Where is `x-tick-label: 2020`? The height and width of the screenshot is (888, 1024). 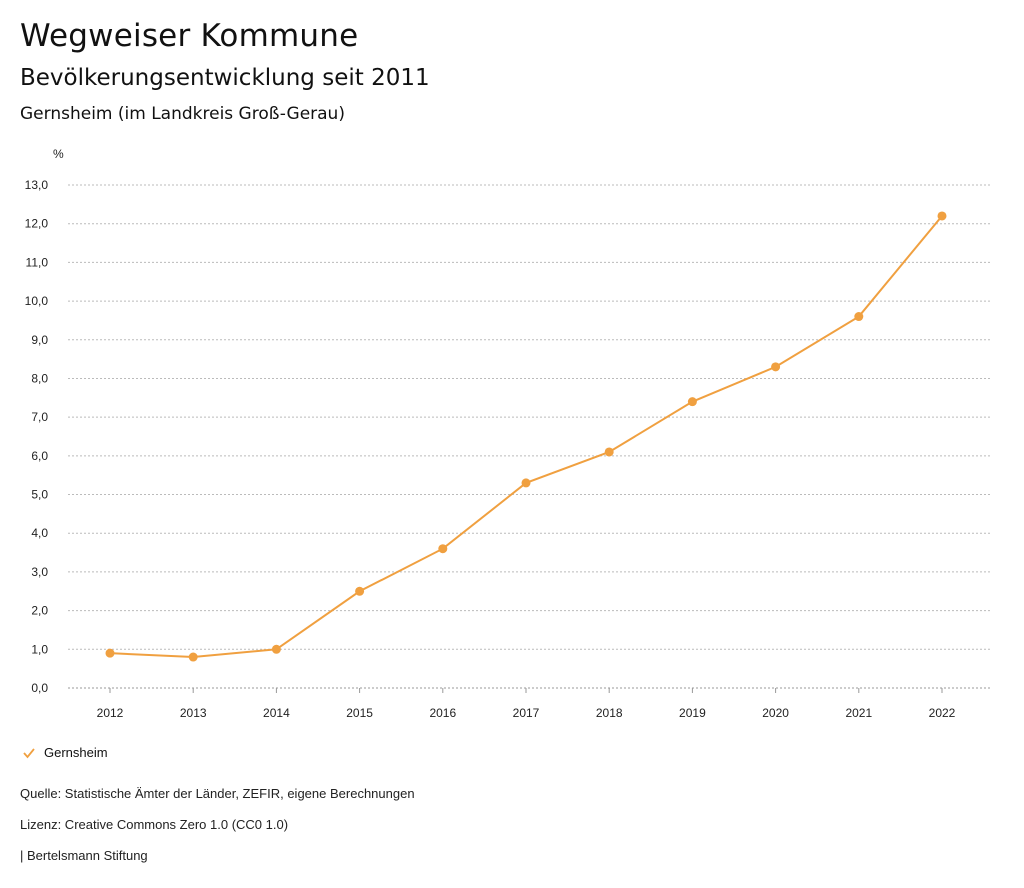
x-tick-label: 2020 is located at coordinates (775, 713).